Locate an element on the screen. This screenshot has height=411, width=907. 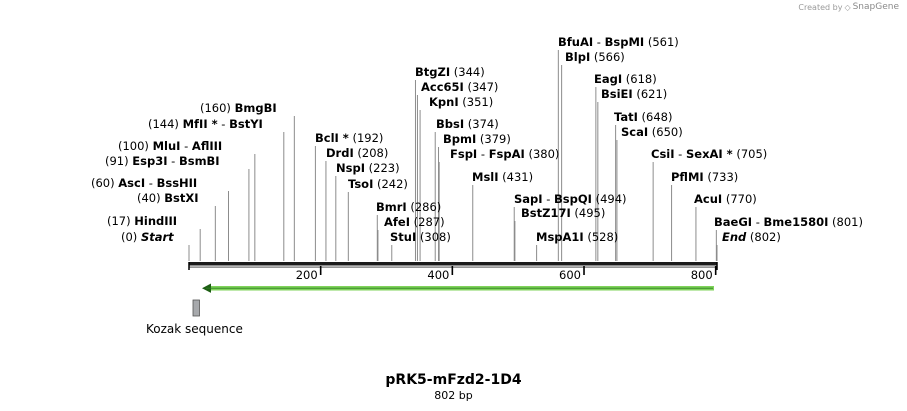
site-name-part: AscI is located at coordinates (131, 183).